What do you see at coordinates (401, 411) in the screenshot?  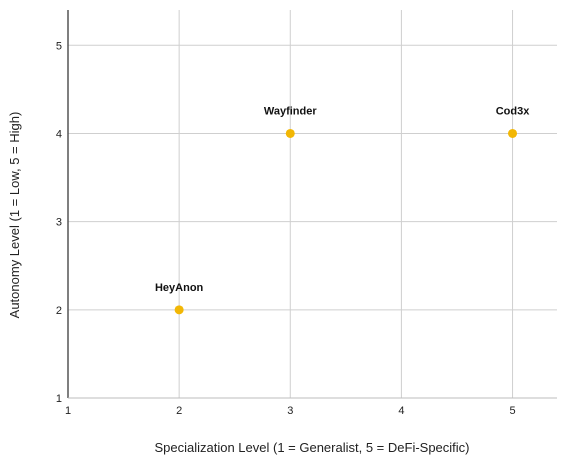 I see `x-tick-label: 4` at bounding box center [401, 411].